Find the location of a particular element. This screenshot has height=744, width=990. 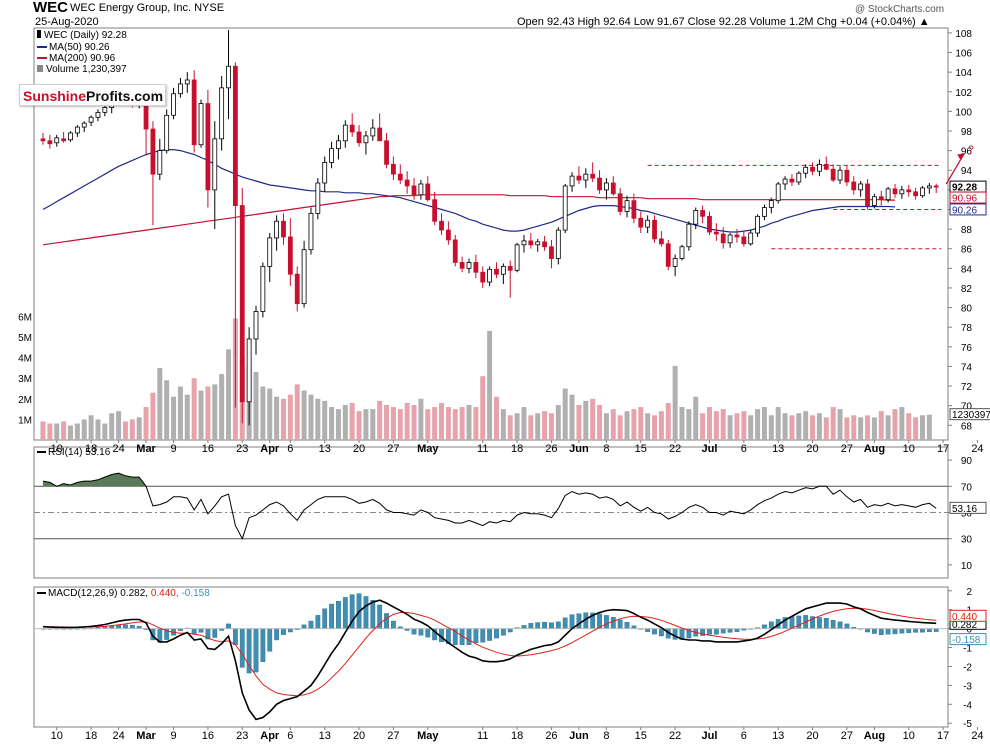

macd-tag is located at coordinates (968, 615).